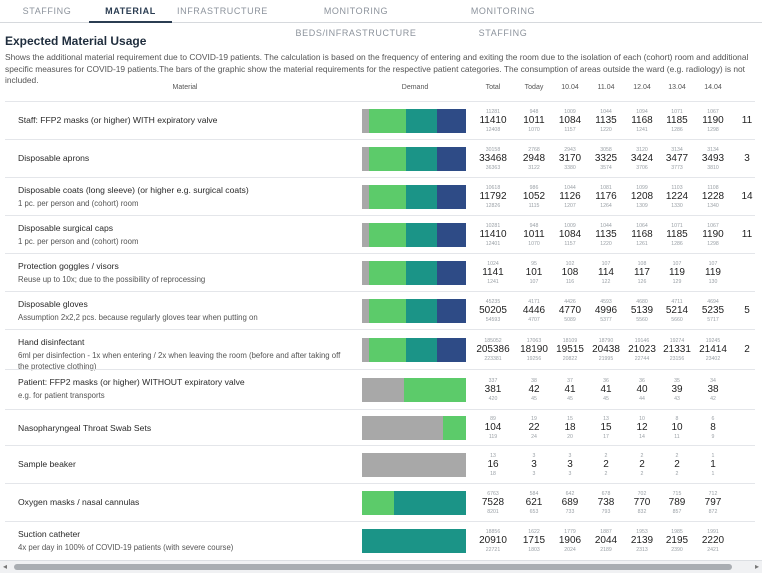 The image size is (762, 573). I want to click on scroll-left-icon: ◂, so click(5, 566).